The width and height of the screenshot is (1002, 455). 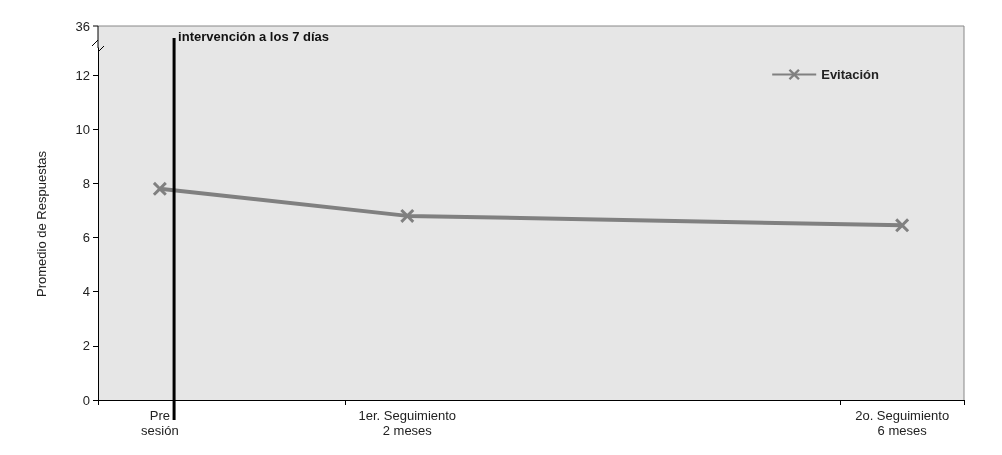 What do you see at coordinates (86, 346) in the screenshot?
I see `y-tick-label: 2` at bounding box center [86, 346].